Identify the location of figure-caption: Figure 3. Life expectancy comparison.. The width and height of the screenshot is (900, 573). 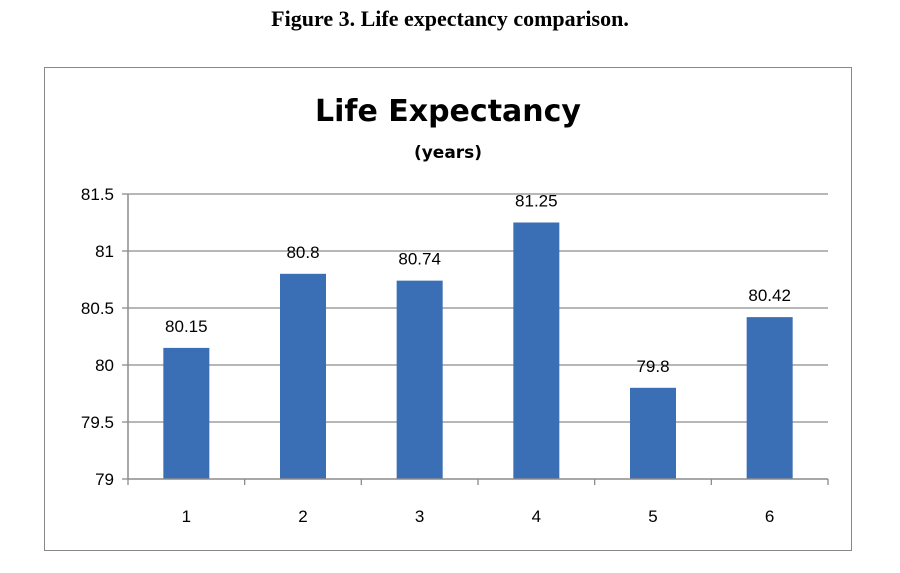
(450, 18).